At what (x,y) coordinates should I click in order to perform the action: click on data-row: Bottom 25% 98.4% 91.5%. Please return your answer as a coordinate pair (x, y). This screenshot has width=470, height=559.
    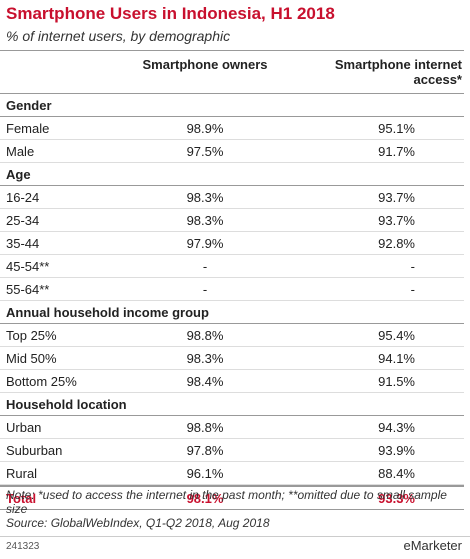
    Looking at the image, I should click on (232, 381).